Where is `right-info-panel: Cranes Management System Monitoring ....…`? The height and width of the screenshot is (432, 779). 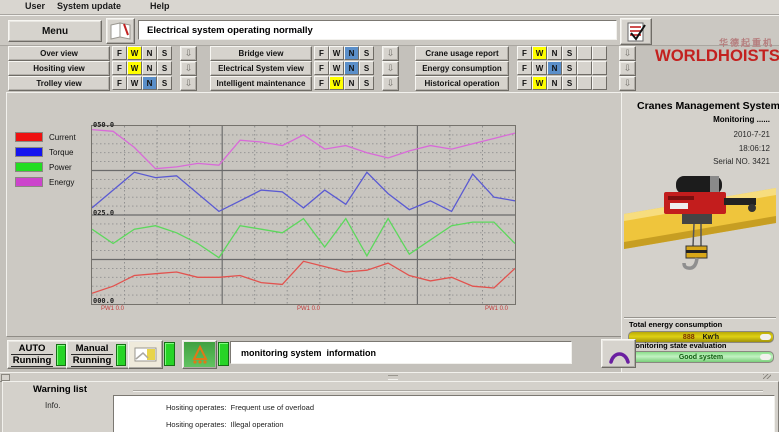 right-info-panel: Cranes Management System Monitoring ....… is located at coordinates (700, 232).